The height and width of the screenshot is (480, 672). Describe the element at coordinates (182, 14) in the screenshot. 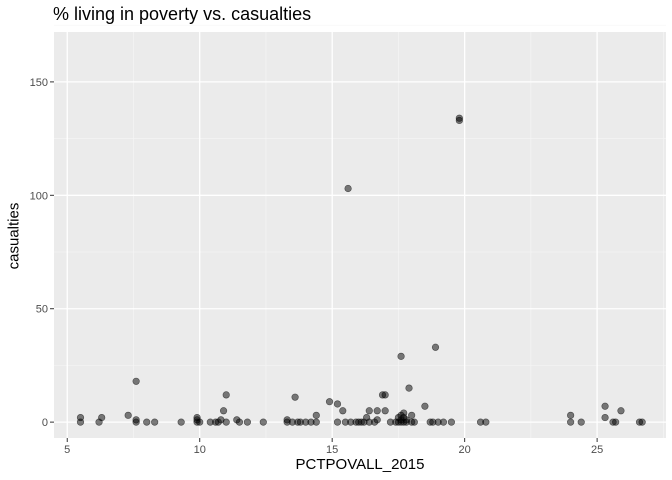

I see `chart-title: % living in poverty vs. casualties` at that location.